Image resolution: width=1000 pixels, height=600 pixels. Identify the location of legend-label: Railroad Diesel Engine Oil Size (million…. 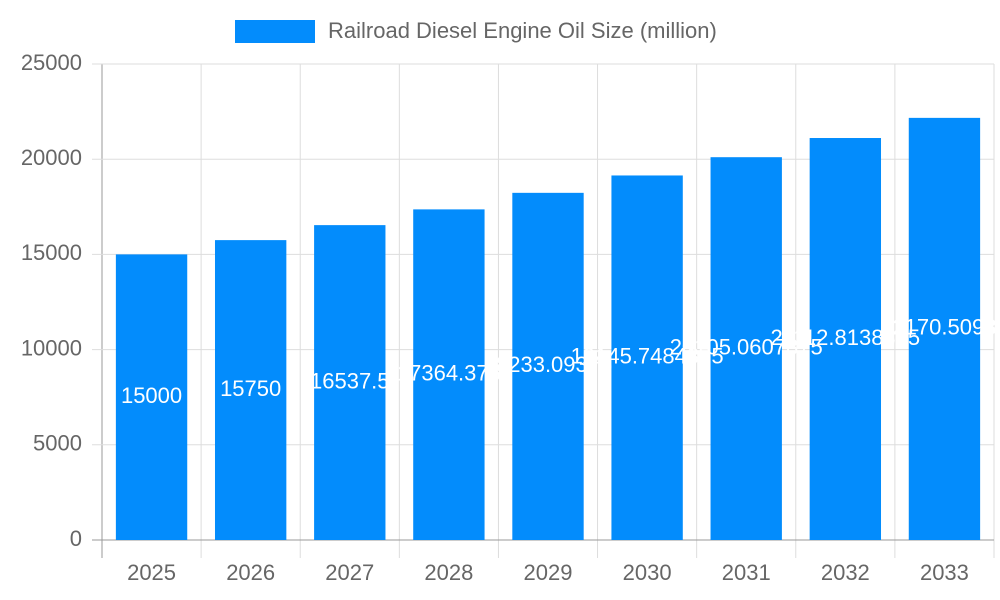
(522, 30).